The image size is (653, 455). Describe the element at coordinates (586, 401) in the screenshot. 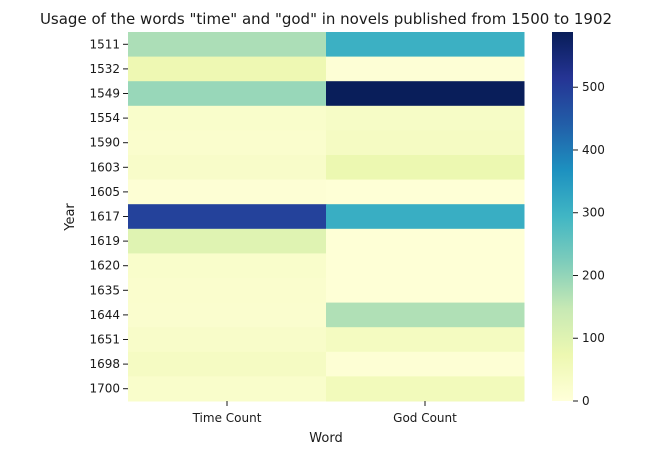

I see `colorbar-tick-label: 0` at that location.